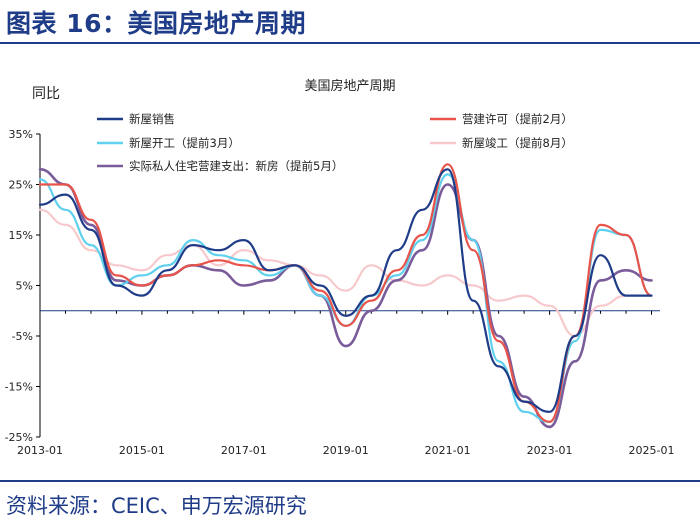 The width and height of the screenshot is (700, 527). What do you see at coordinates (517, 119) in the screenshot?
I see `legend-label-1: 营建许可（提前2月）` at bounding box center [517, 119].